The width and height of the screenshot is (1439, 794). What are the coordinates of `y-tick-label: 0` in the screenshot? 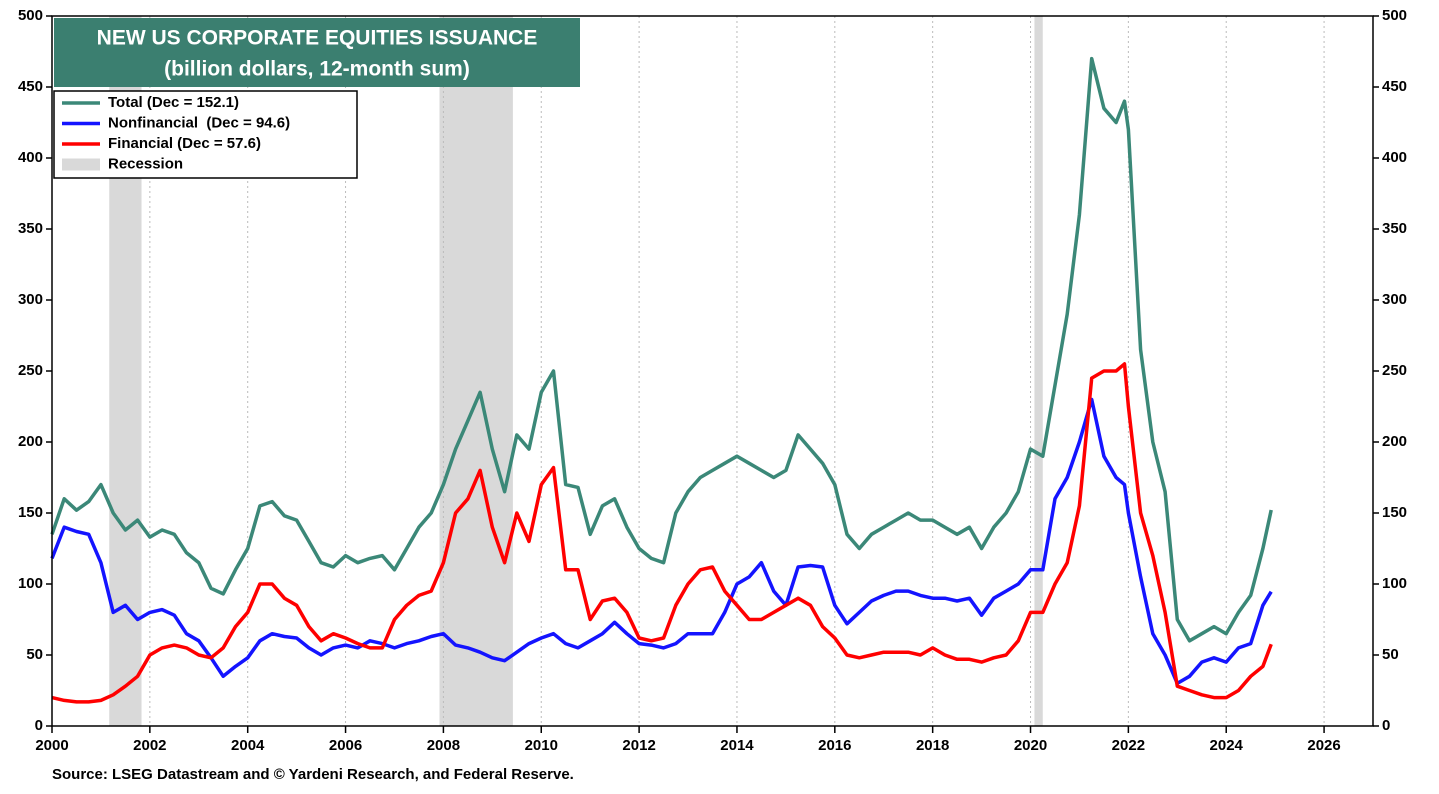 It's located at (39, 725).